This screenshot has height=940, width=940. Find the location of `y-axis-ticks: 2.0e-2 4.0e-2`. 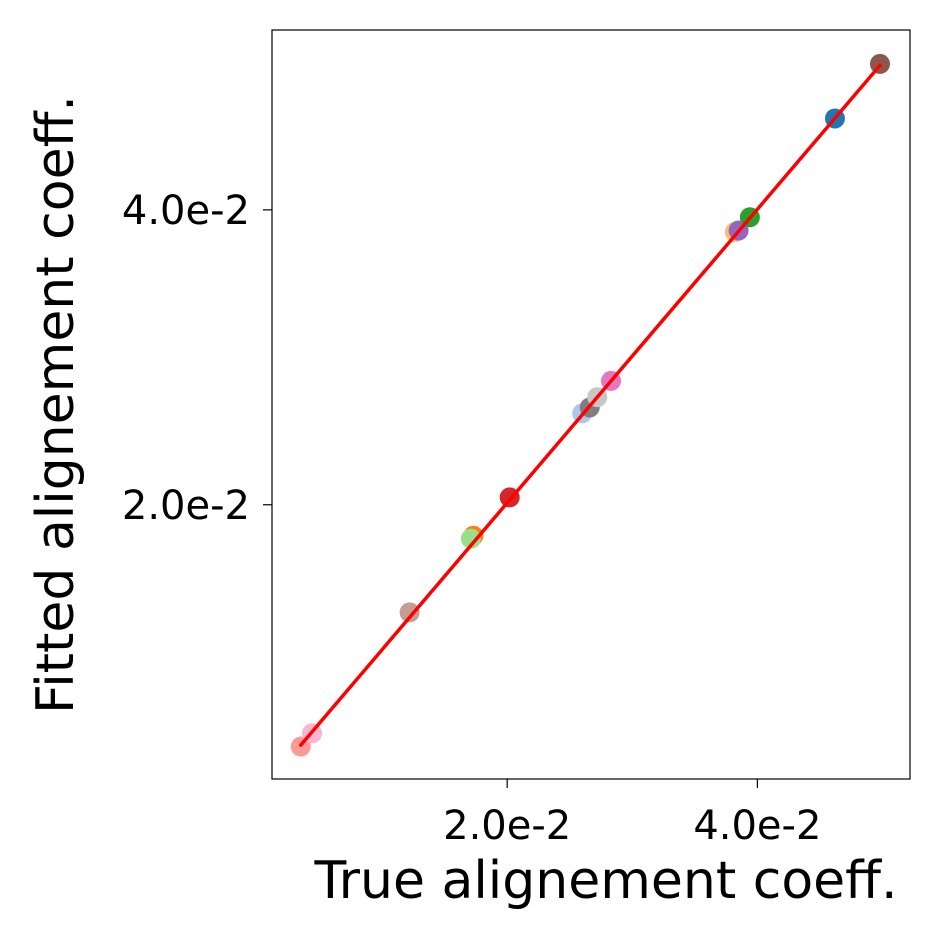

y-axis-ticks: 2.0e-2 4.0e-2 is located at coordinates (197, 358).